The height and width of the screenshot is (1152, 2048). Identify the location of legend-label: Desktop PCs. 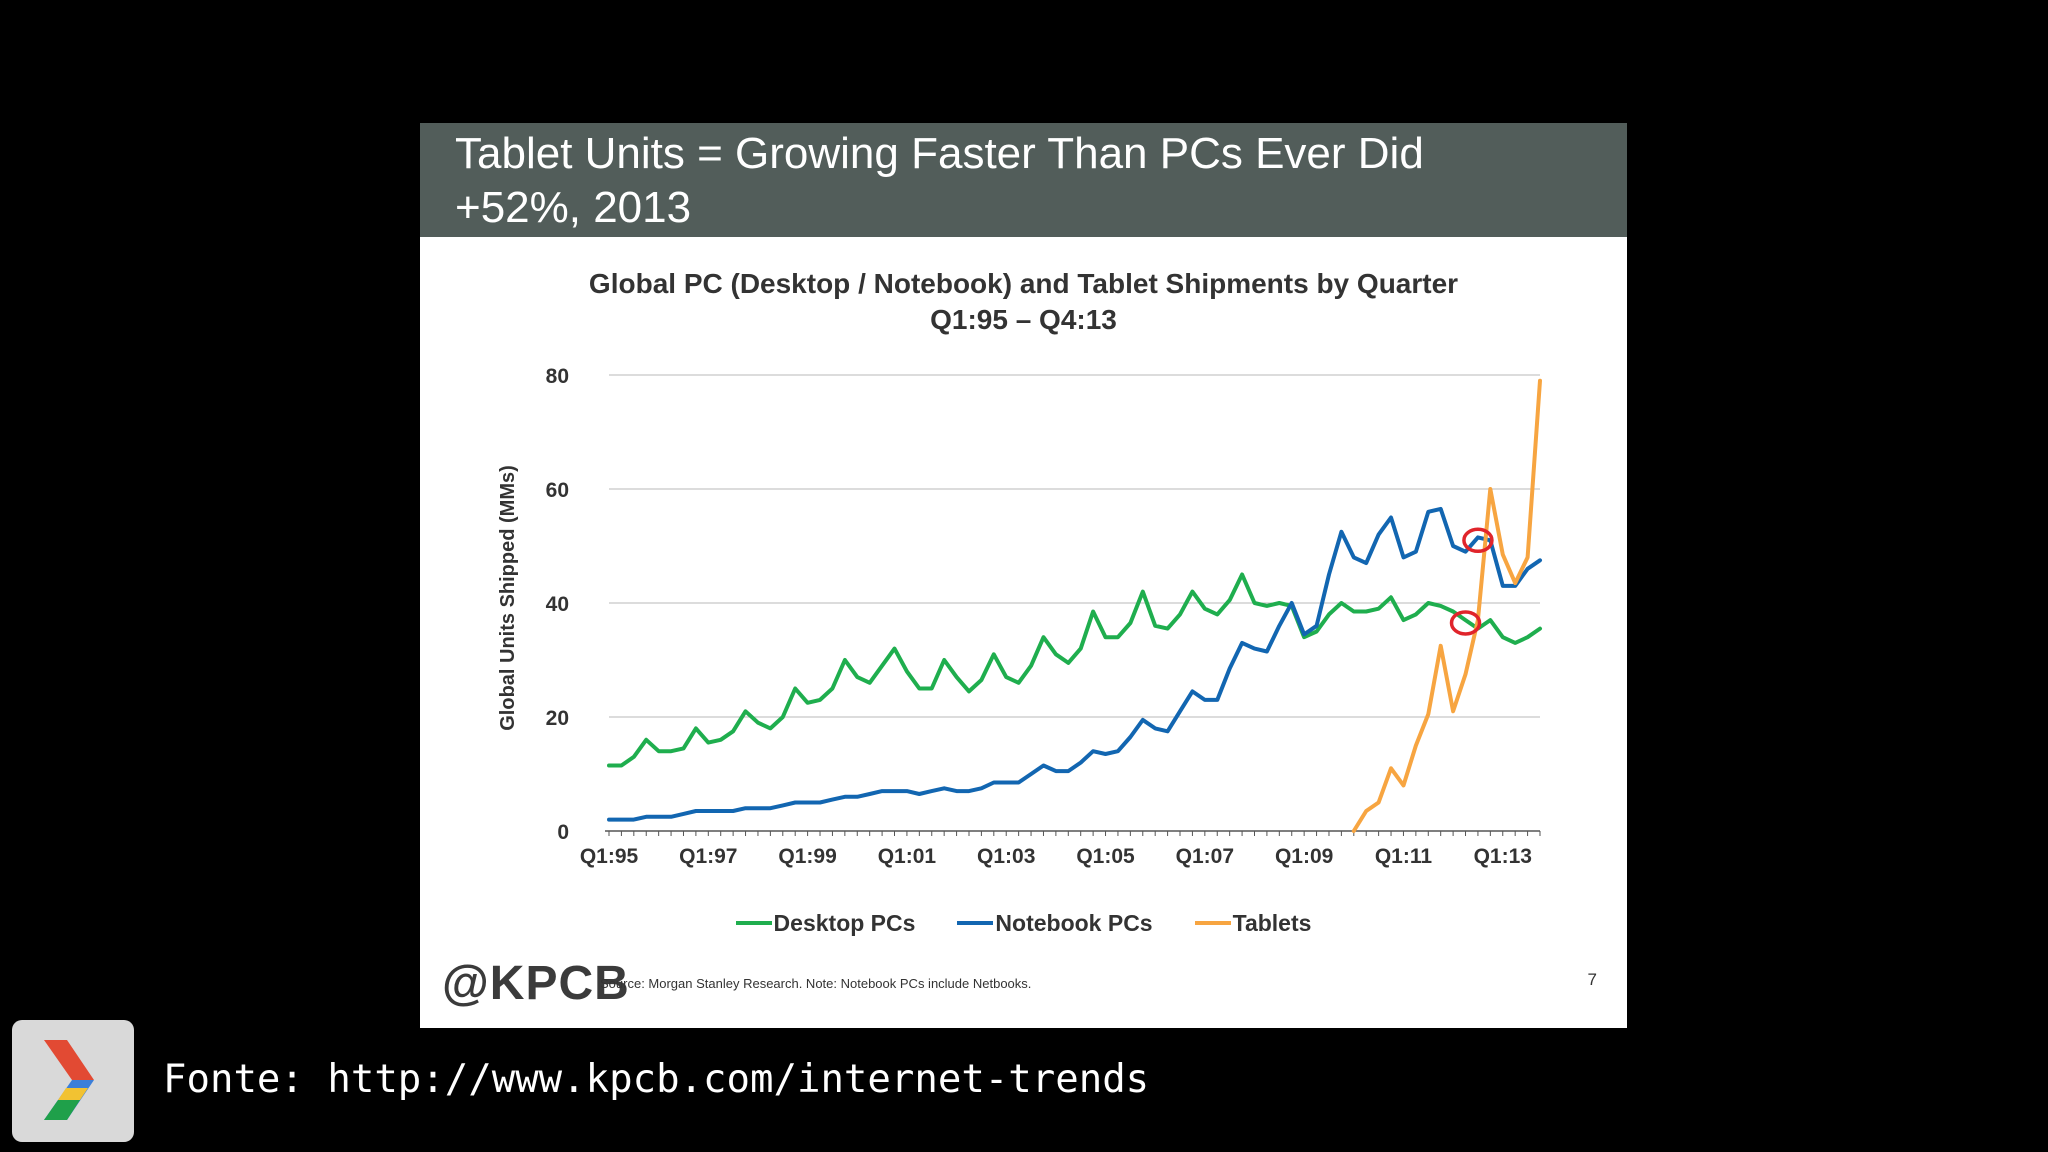
(844, 922).